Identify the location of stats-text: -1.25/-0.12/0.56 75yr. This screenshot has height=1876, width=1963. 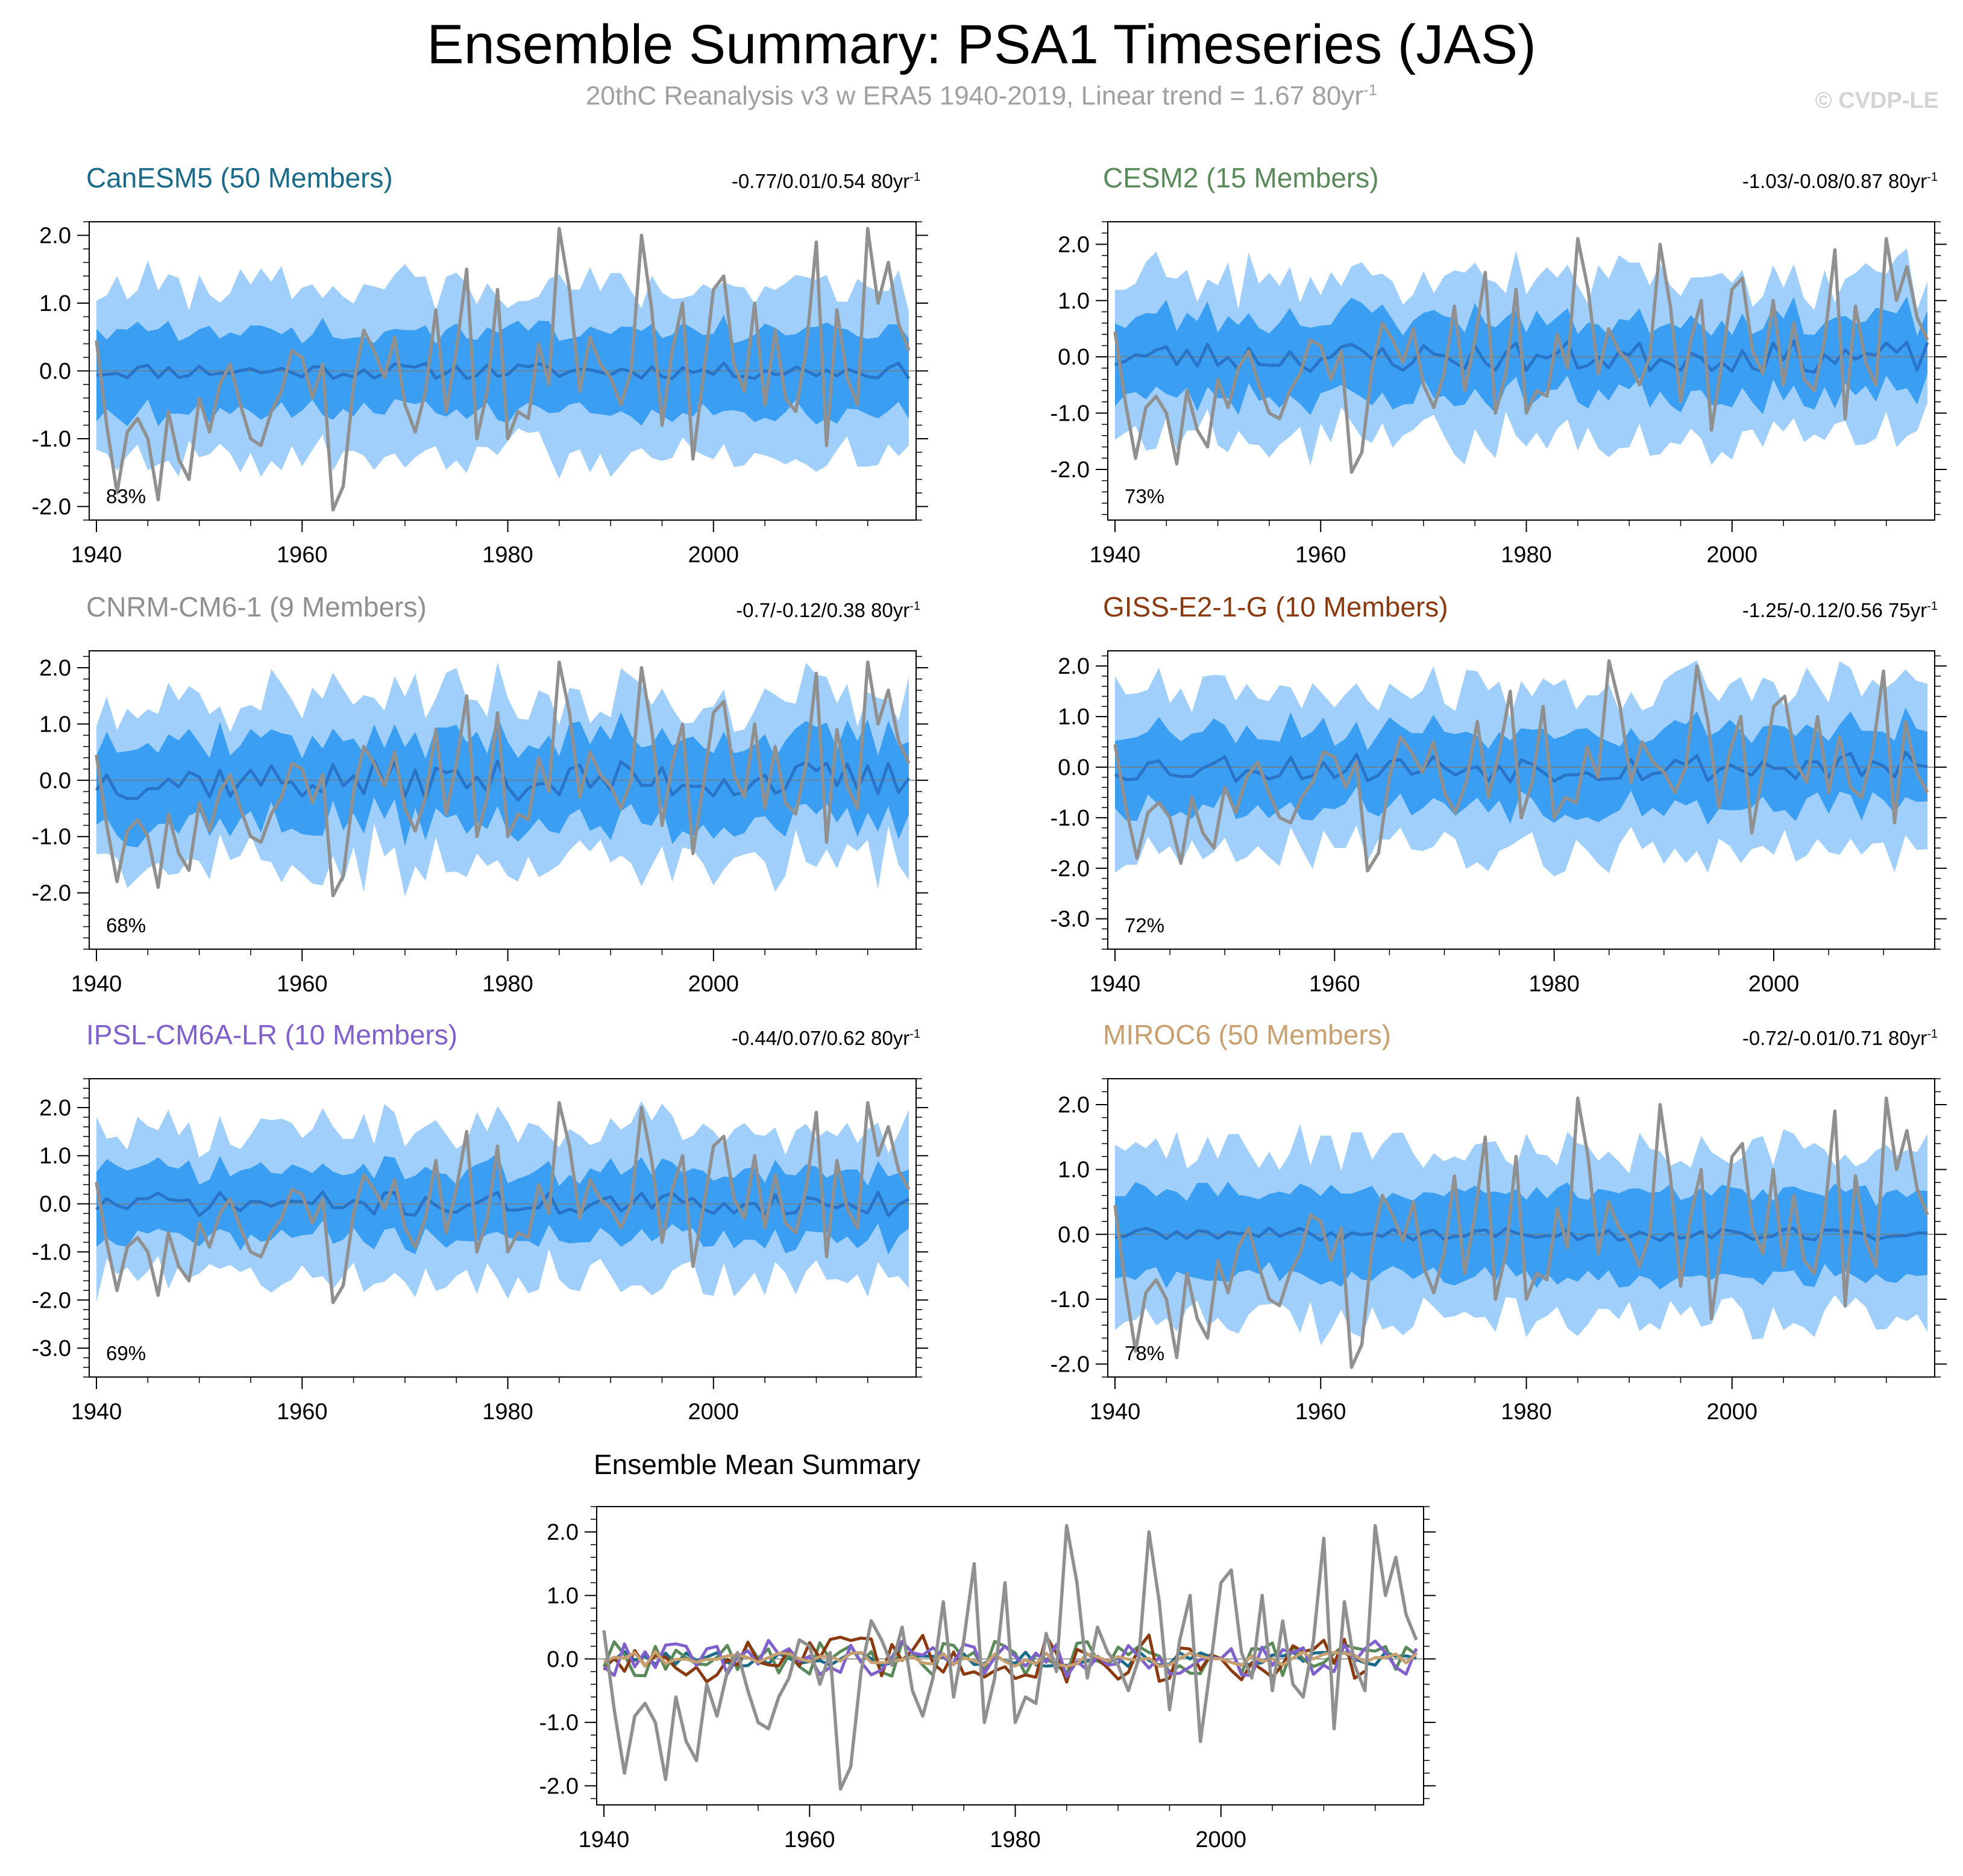
(1834, 610).